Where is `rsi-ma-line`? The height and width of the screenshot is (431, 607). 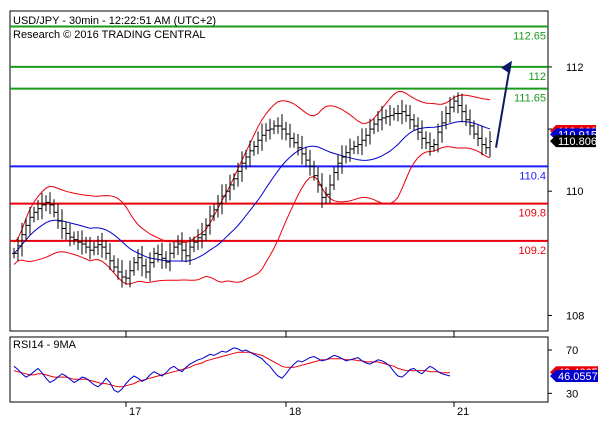
rsi-ma-line is located at coordinates (231, 369).